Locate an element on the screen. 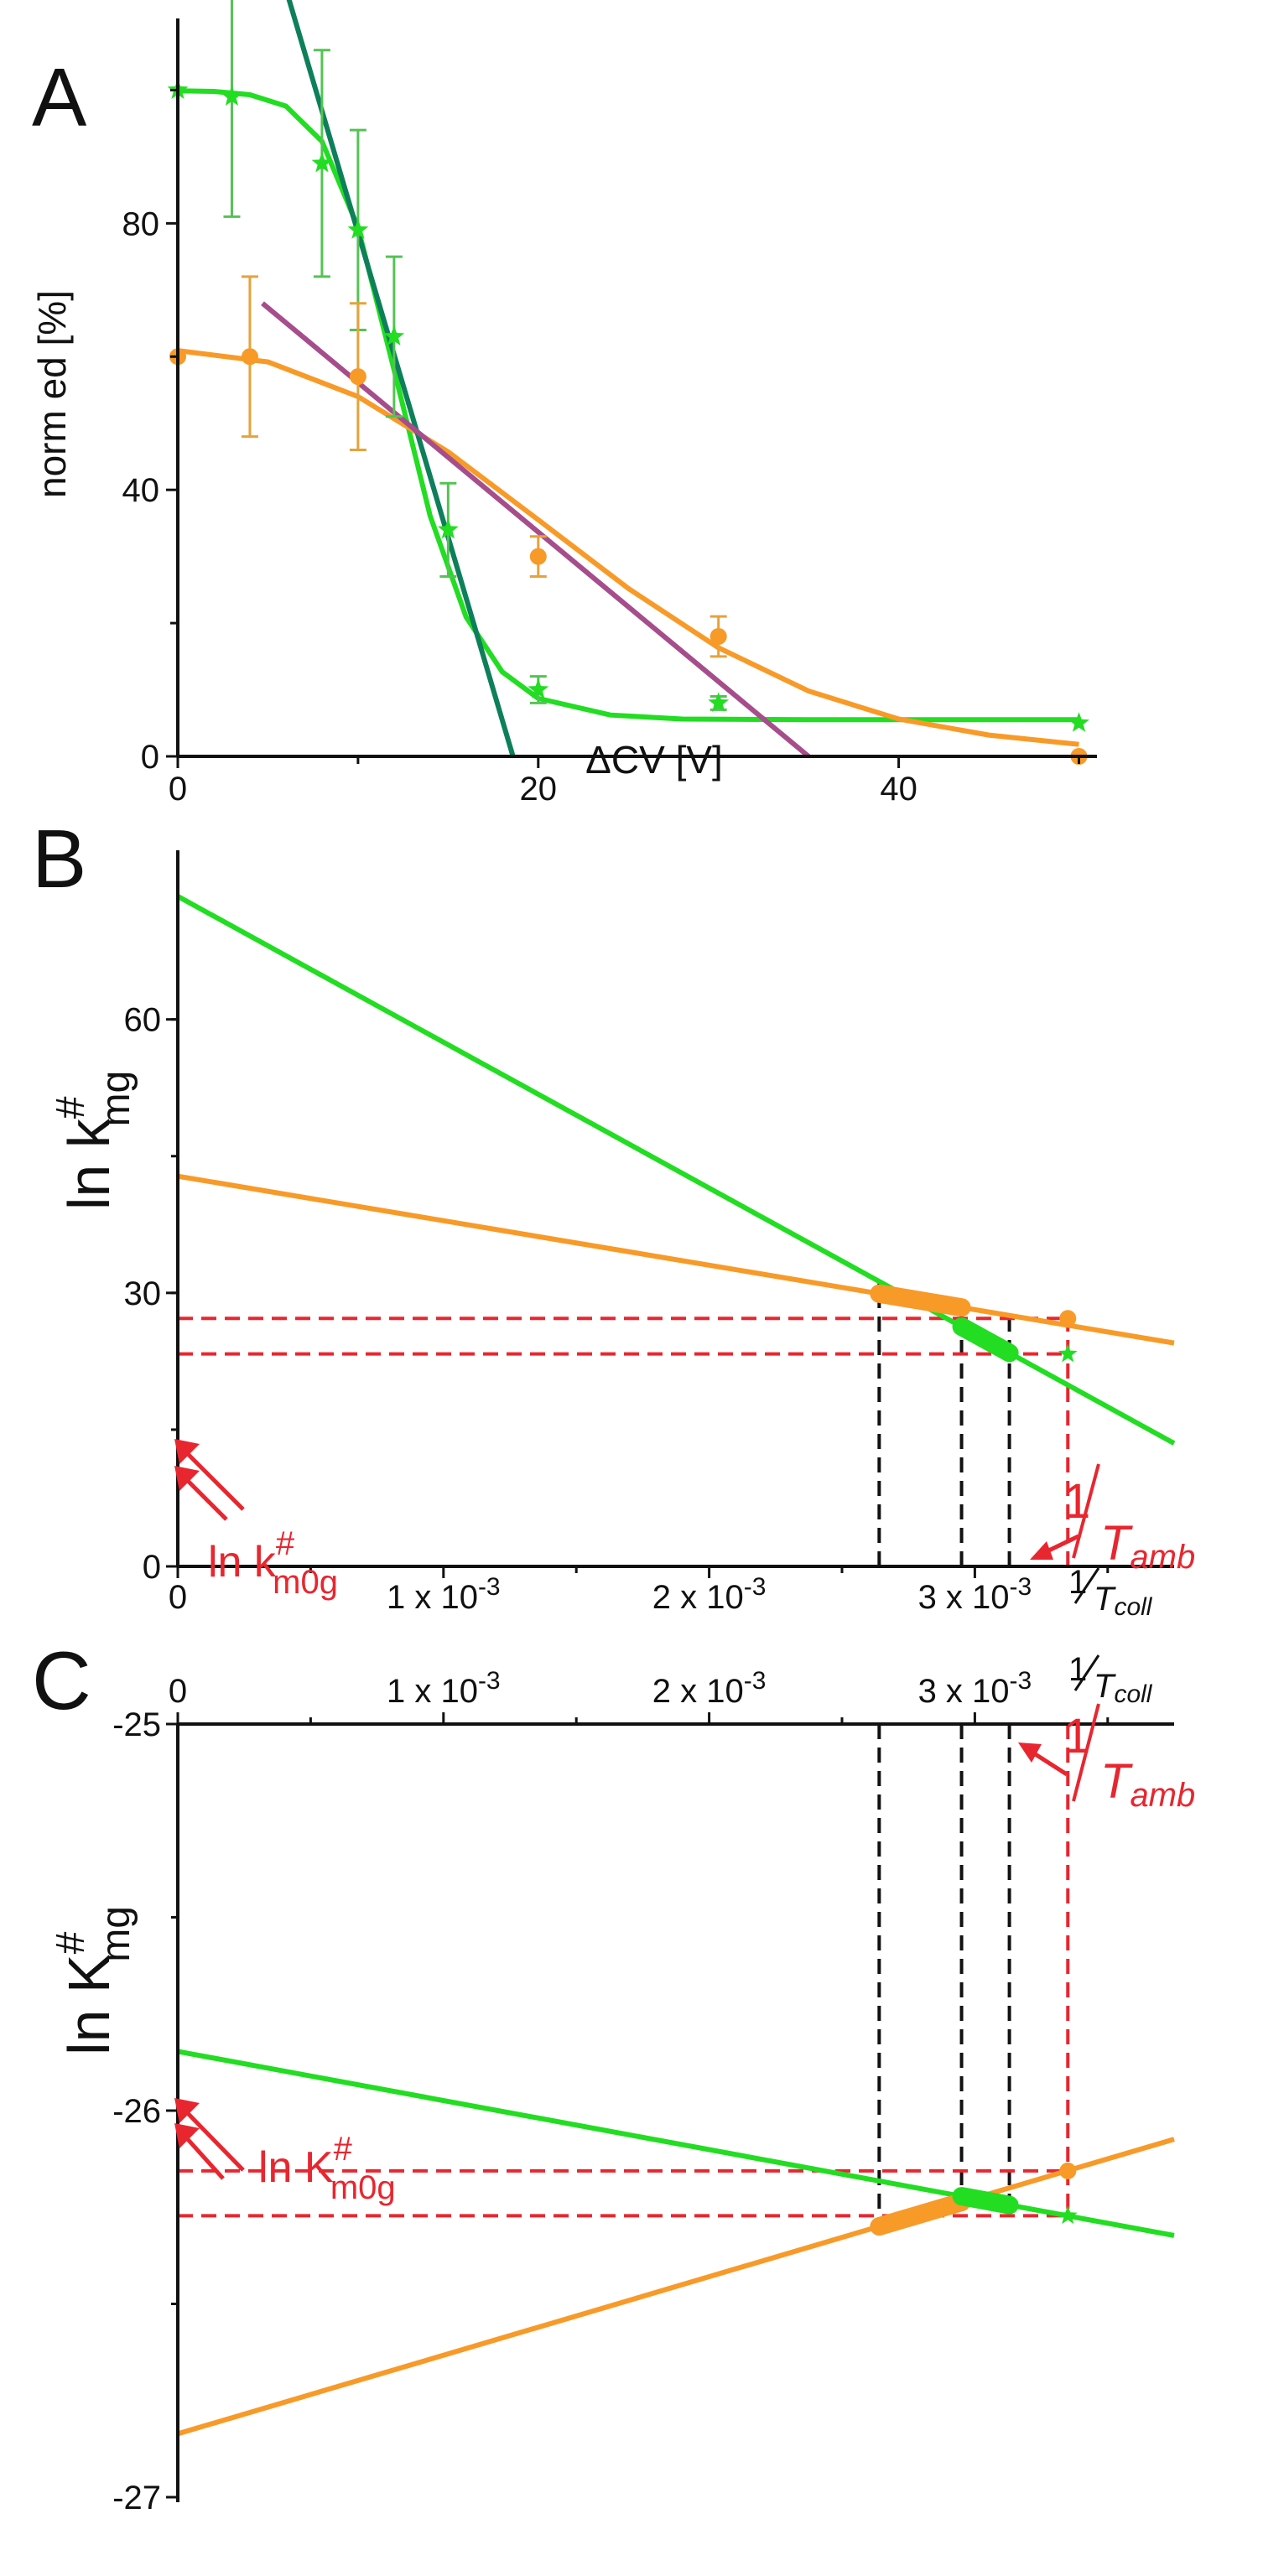 Image resolution: width=1263 pixels, height=2576 pixels. panel-c-xlabel-slash is located at coordinates (1086, 1672).